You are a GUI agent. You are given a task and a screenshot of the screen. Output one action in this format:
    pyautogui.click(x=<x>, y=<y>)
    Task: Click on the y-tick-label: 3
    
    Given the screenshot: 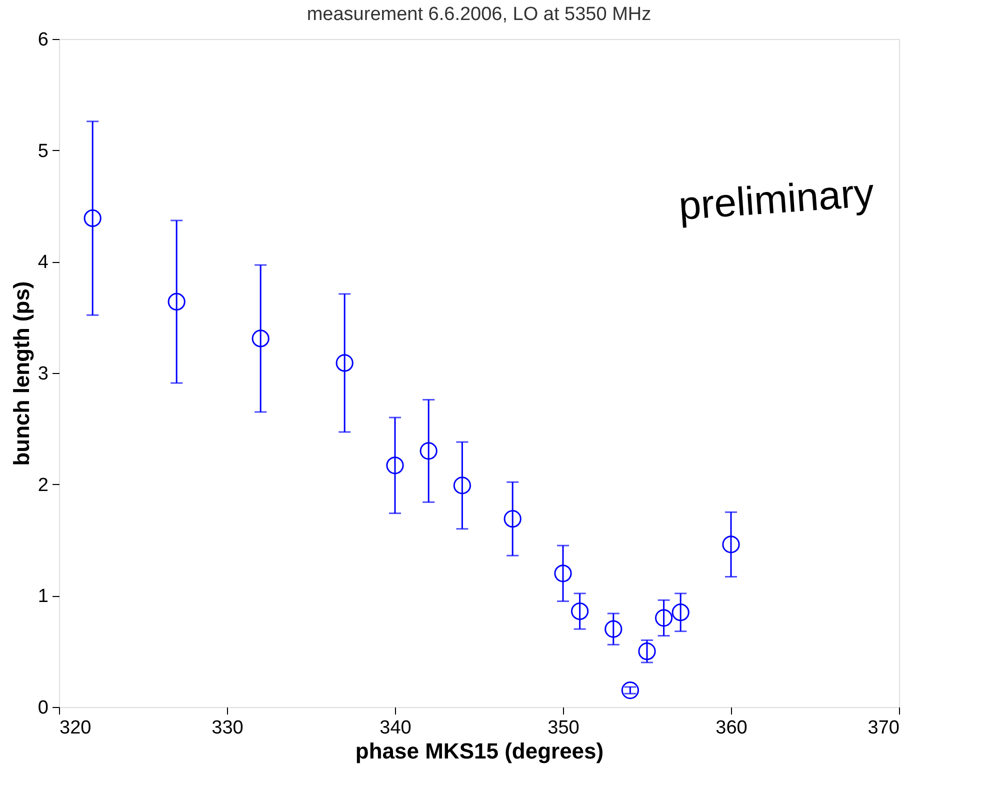 What is the action you would take?
    pyautogui.click(x=43, y=374)
    